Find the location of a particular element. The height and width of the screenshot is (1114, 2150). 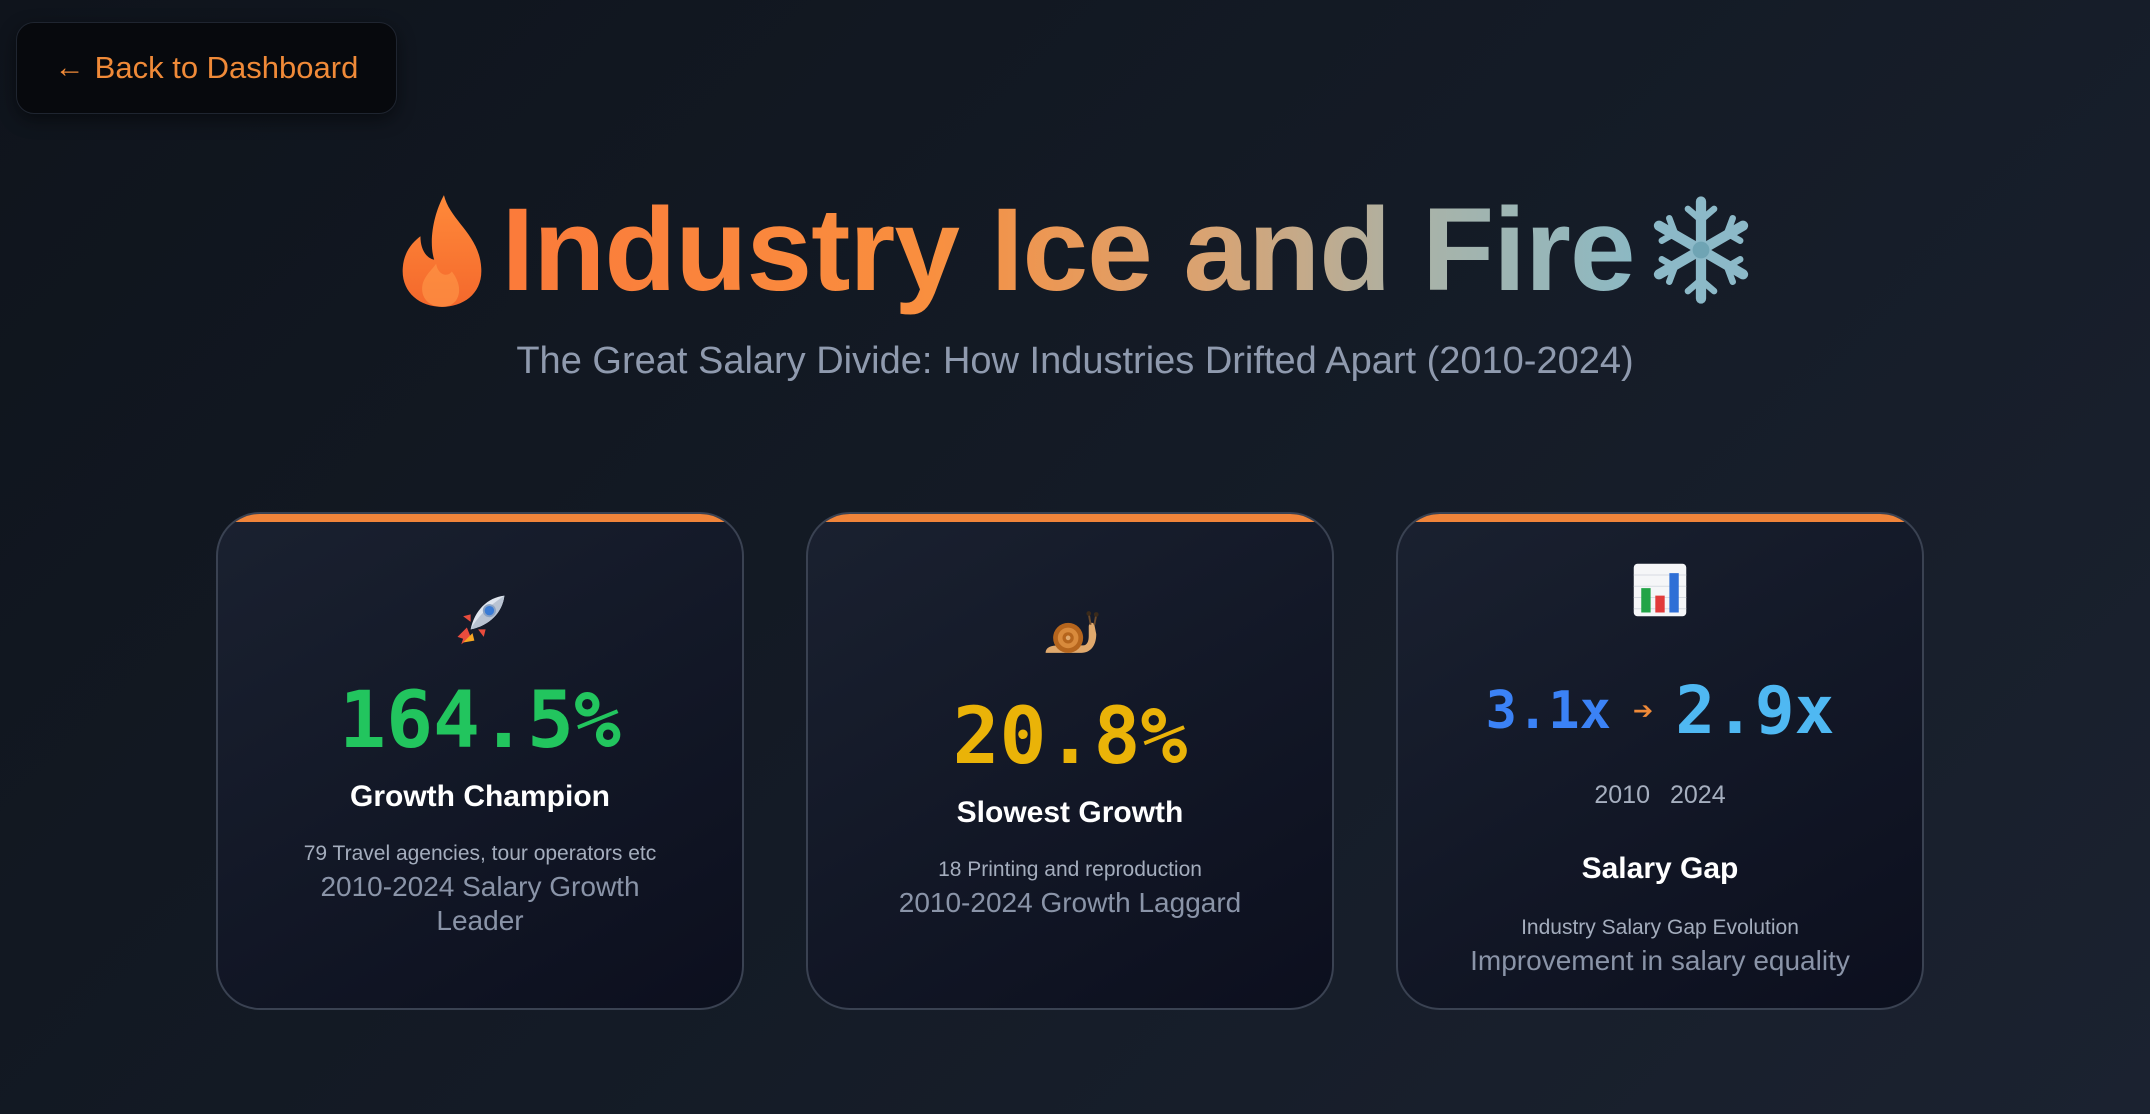

slowest-growth-caption: 2010-2024 Growth Laggard is located at coordinates (1070, 902).